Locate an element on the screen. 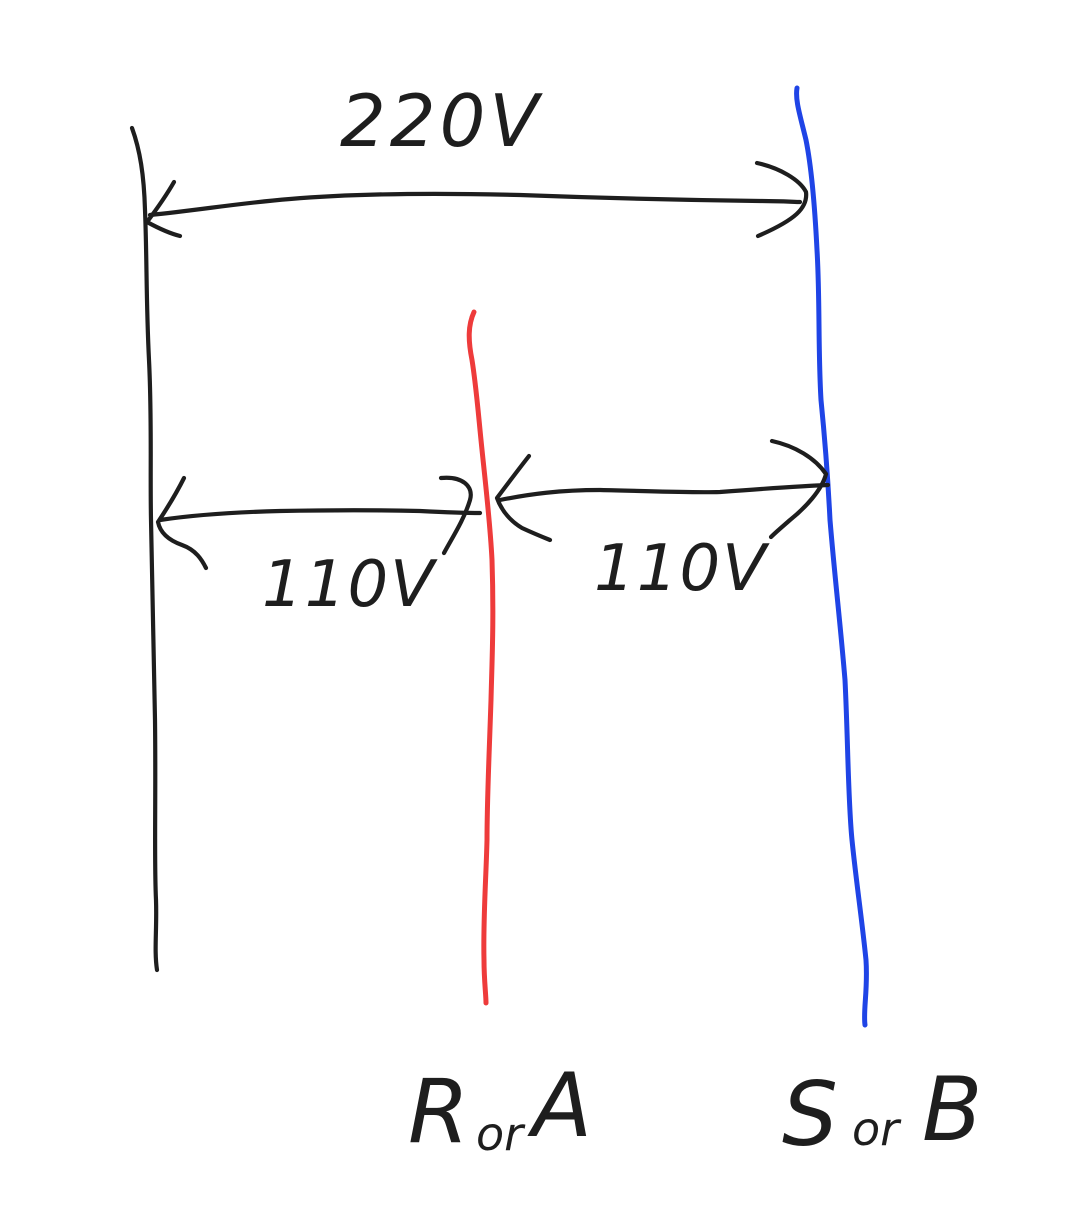  label-phase-b: S or B is located at coordinates (882, 1112).